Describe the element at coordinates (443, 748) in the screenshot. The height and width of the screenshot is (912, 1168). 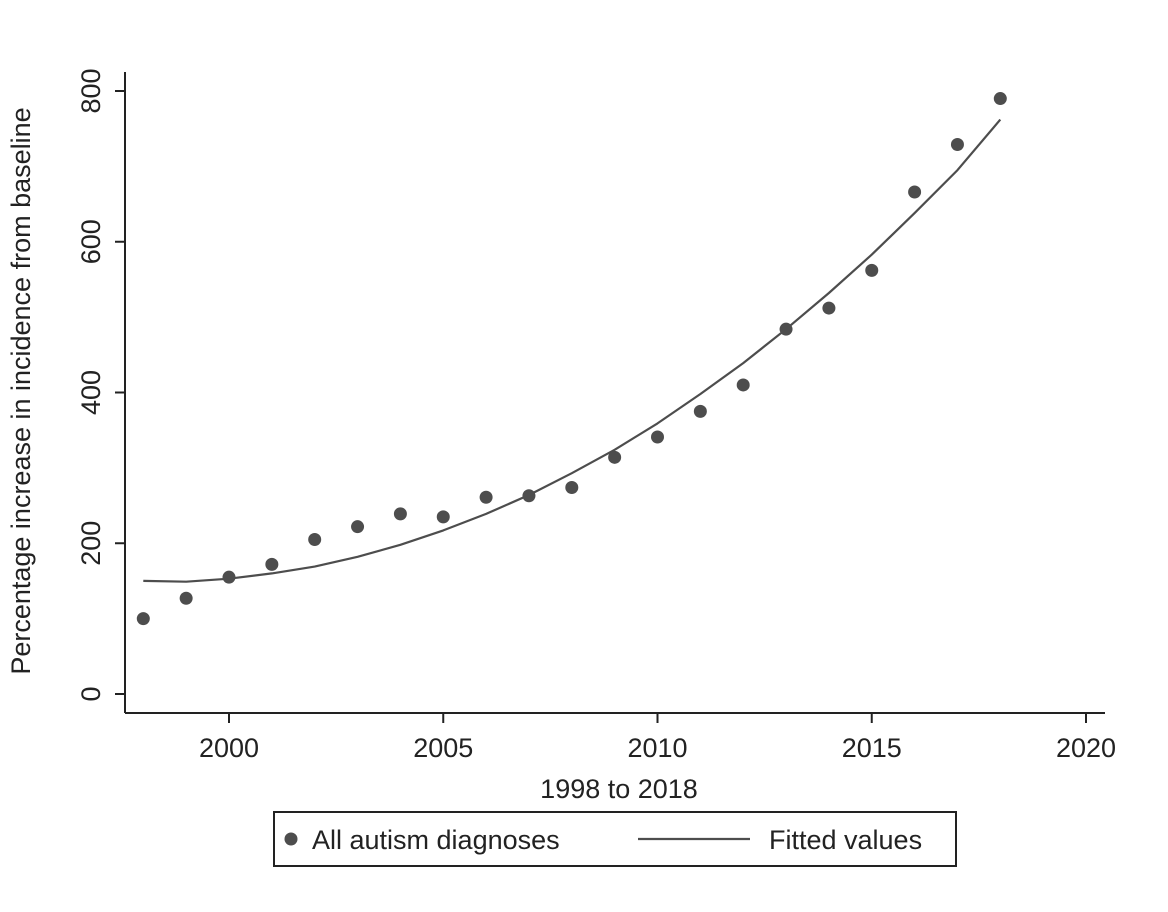
I see `x-tick-label: 2005` at that location.